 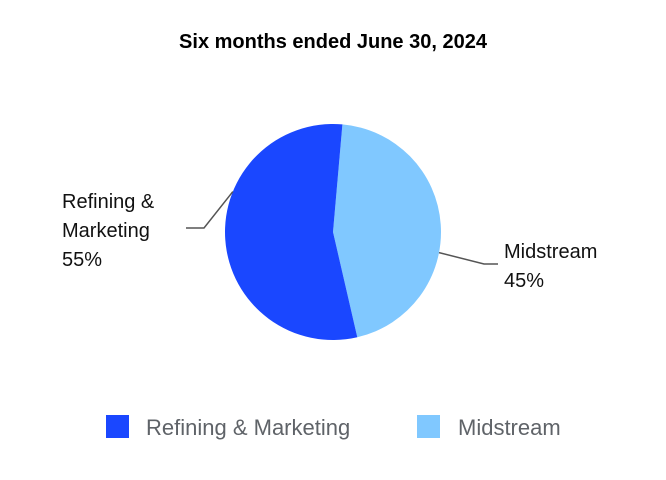 I want to click on pie-slices, so click(x=333, y=232).